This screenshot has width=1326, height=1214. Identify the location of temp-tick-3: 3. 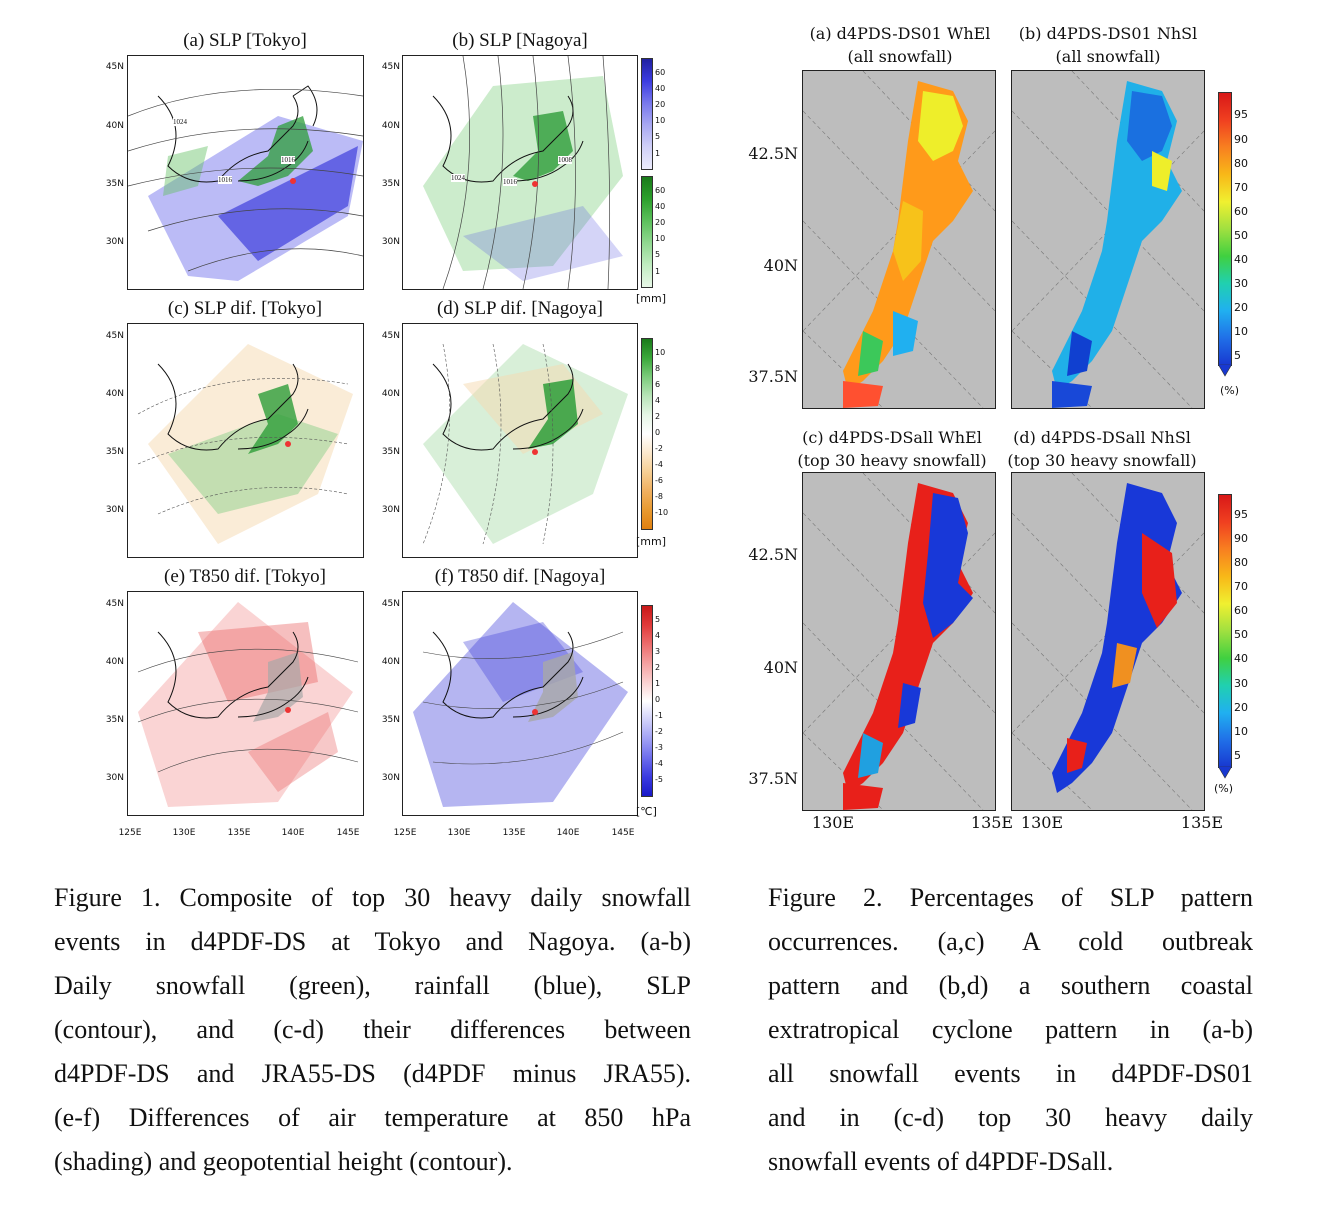
(658, 651).